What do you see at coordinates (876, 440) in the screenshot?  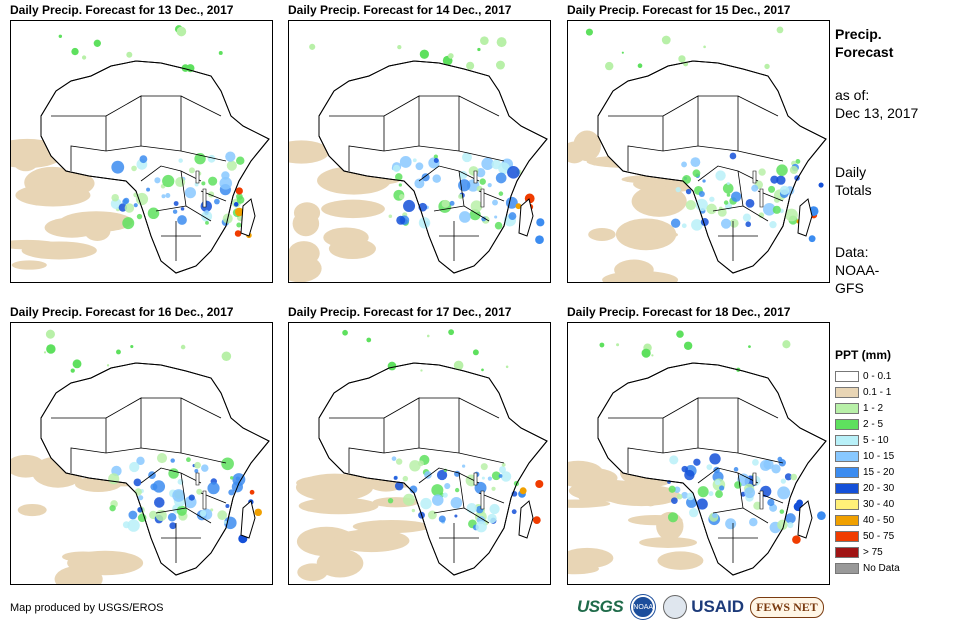 I see `legend-label: 5 - 10` at bounding box center [876, 440].